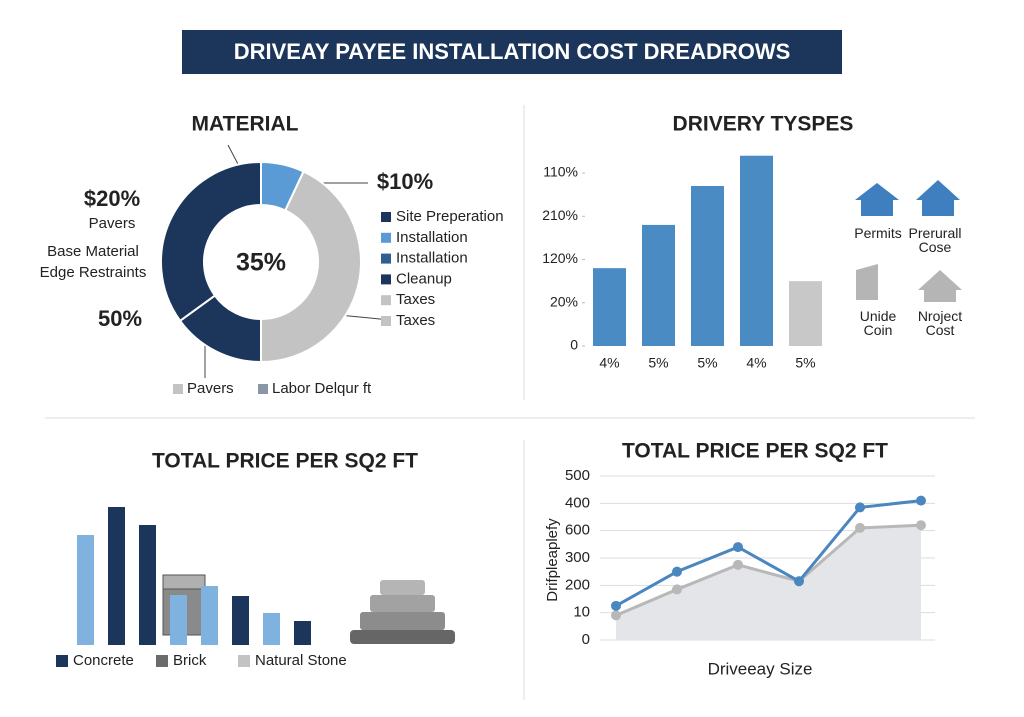  What do you see at coordinates (560, 215) in the screenshot?
I see `y-tick-label: 210%` at bounding box center [560, 215].